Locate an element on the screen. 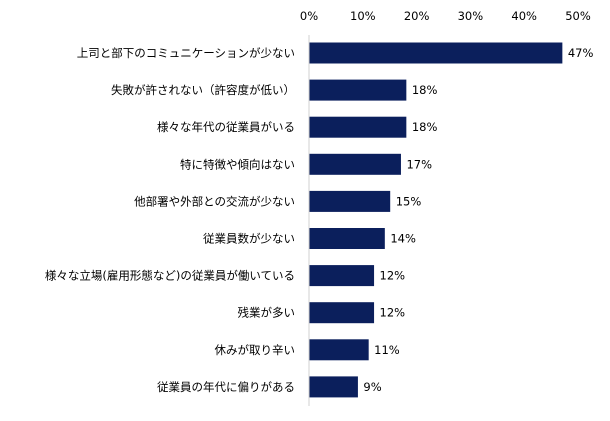 The width and height of the screenshot is (610, 421). category-label: 様々な立場(雇用形態など)の従業員が働いている is located at coordinates (170, 276).